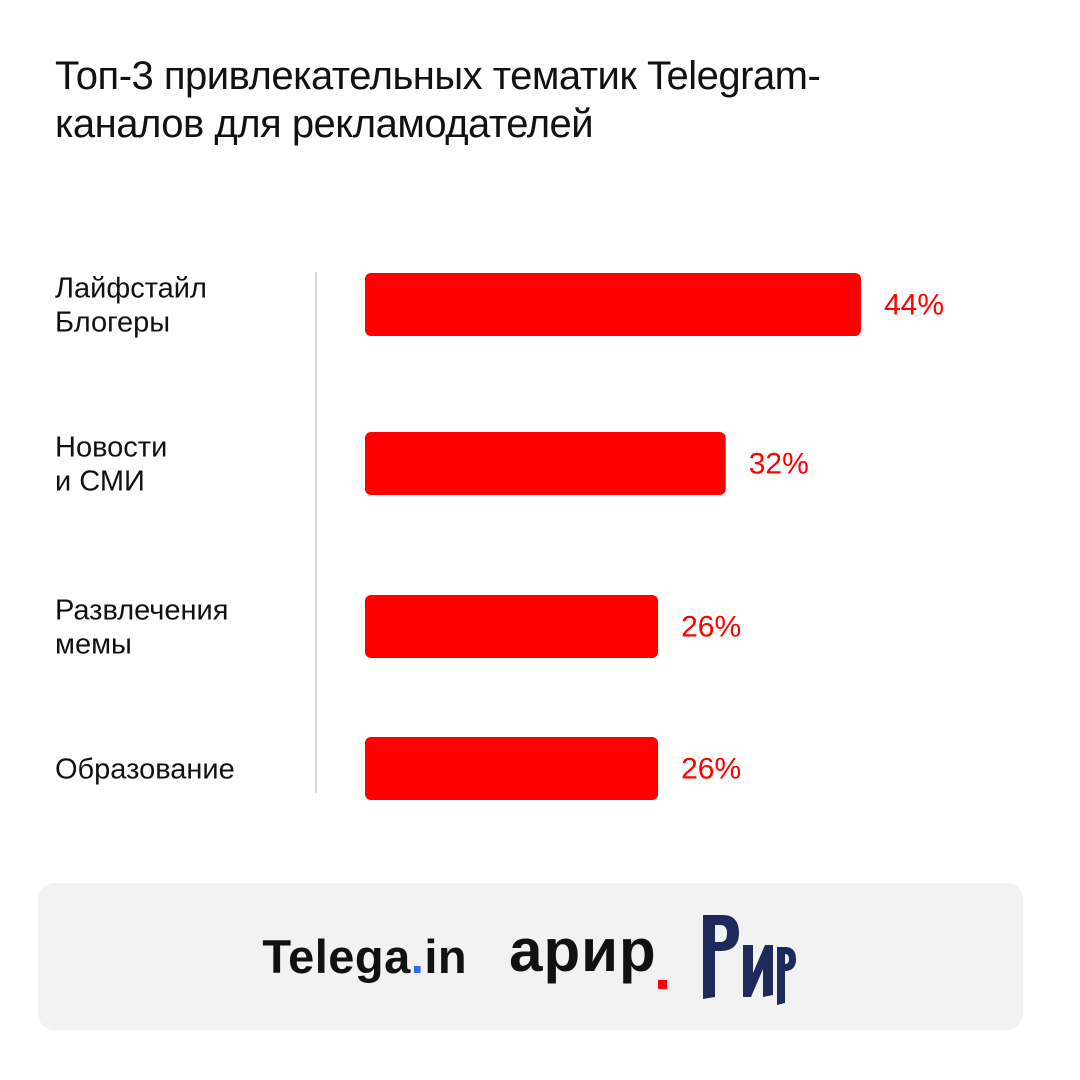 The image size is (1080, 1080). What do you see at coordinates (711, 769) in the screenshot?
I see `value-label-4: 26%` at bounding box center [711, 769].